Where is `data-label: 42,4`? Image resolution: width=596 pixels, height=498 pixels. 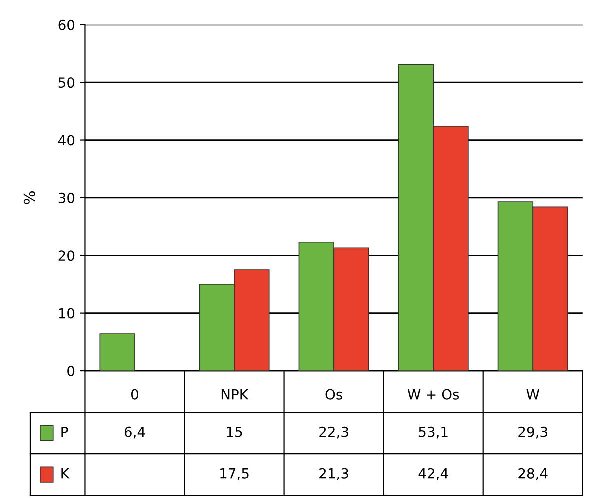 data-label: 42,4 is located at coordinates (433, 474).